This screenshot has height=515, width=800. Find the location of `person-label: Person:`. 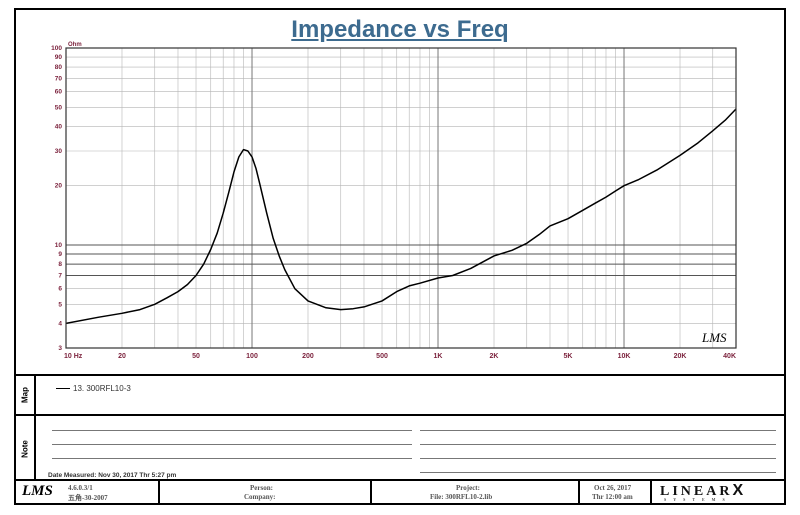

person-label: Person: is located at coordinates (261, 488).